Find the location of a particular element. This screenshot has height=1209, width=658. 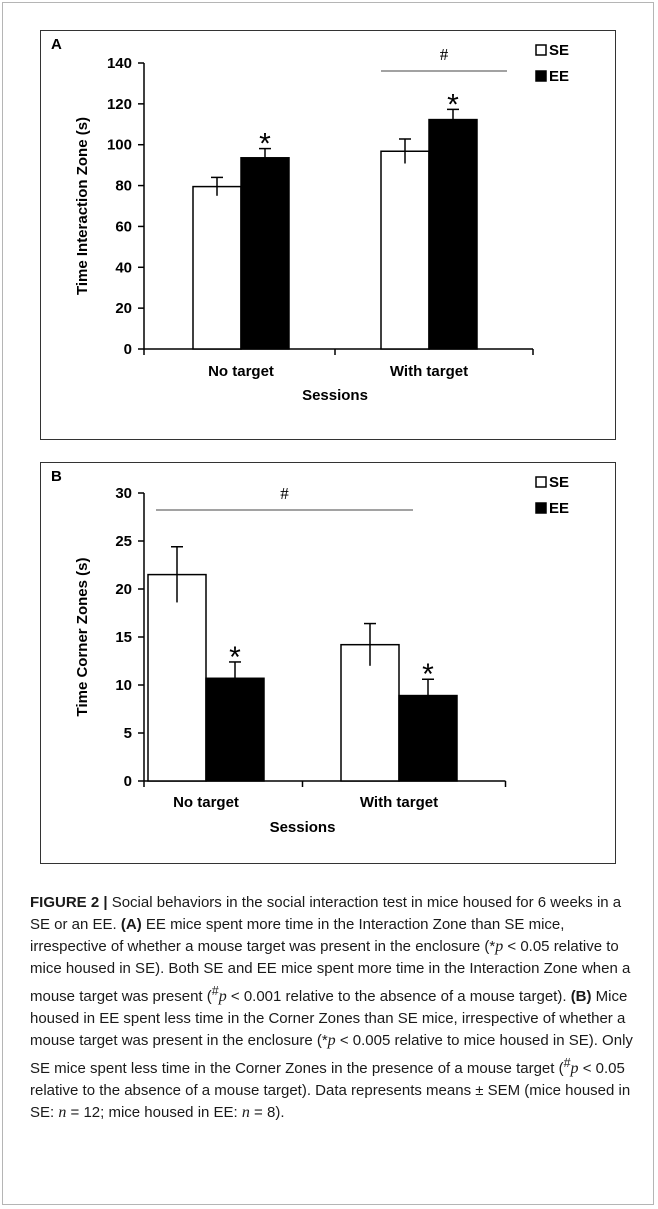

caption-text-n2: = 8). is located at coordinates (267, 1112).